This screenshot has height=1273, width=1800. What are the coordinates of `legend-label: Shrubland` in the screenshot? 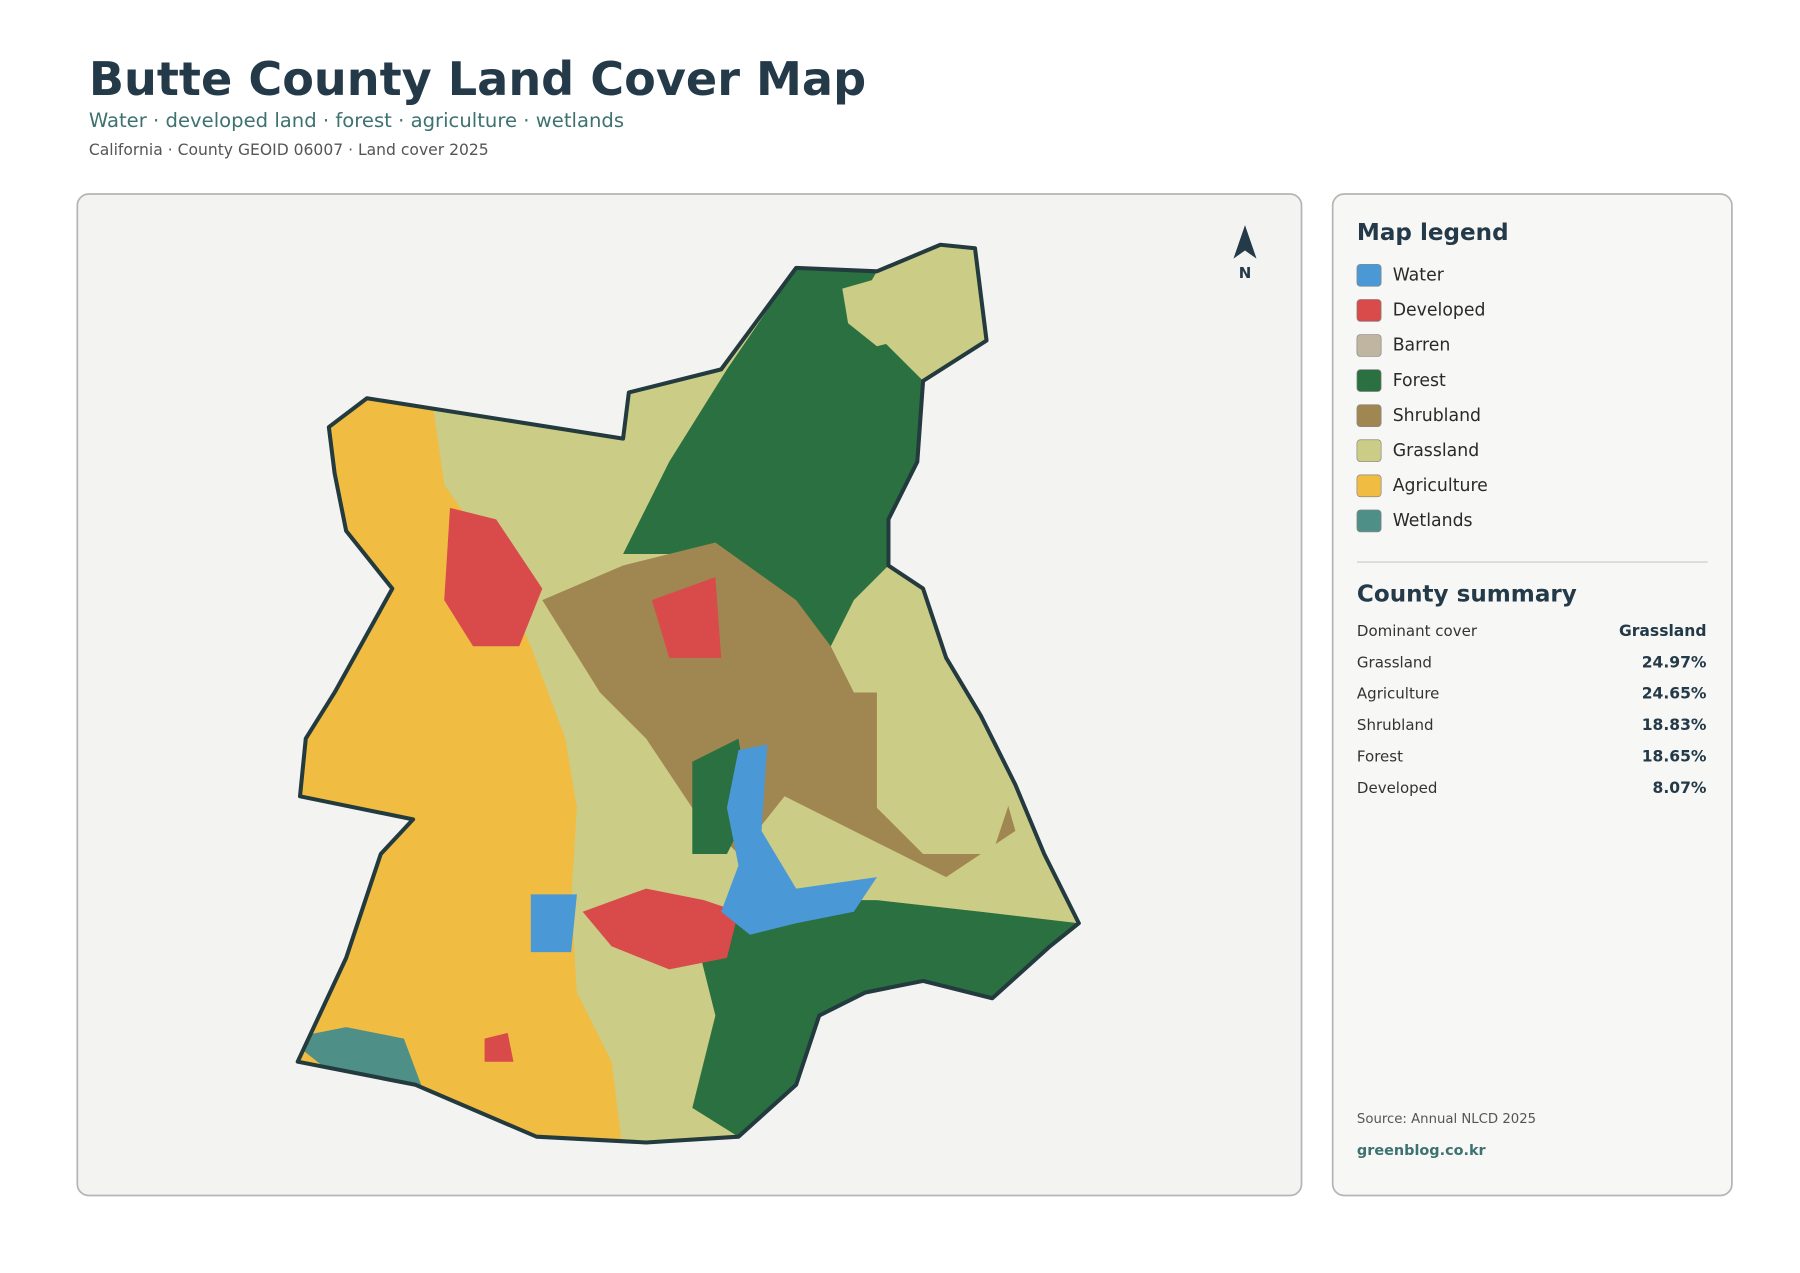 It's located at (1437, 416).